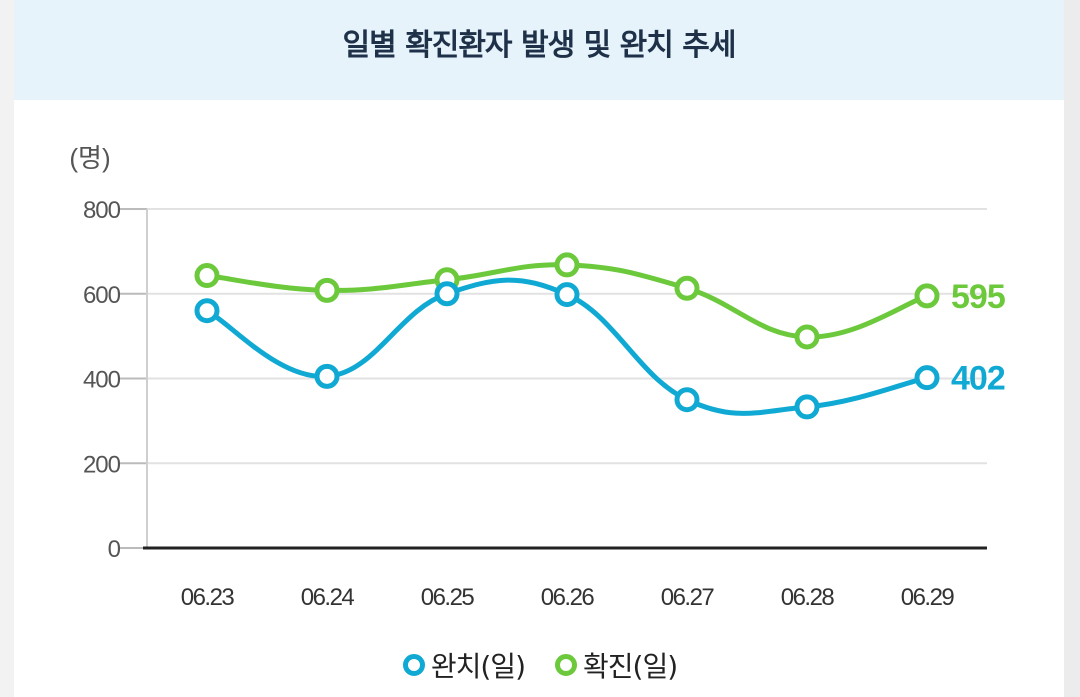 Image resolution: width=1080 pixels, height=697 pixels. Describe the element at coordinates (807, 407) in the screenshot. I see `data-point-recovered-06.28` at that location.